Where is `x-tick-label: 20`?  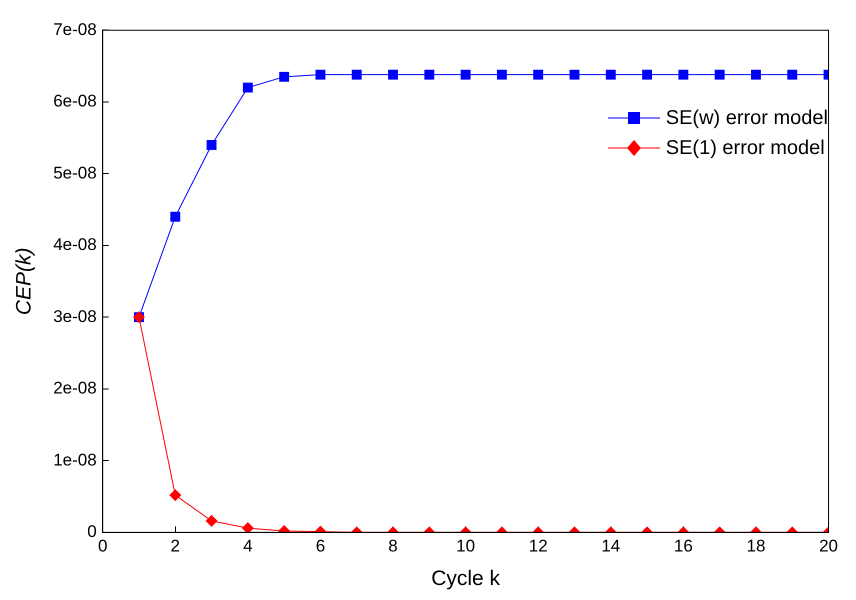 x-tick-label: 20 is located at coordinates (828, 546).